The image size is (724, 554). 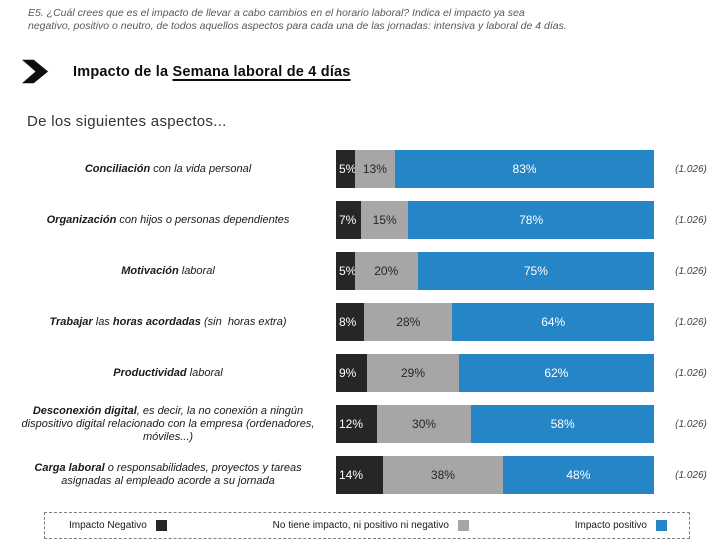 I want to click on stacked-bar: 12% 30% 58%, so click(x=495, y=424).